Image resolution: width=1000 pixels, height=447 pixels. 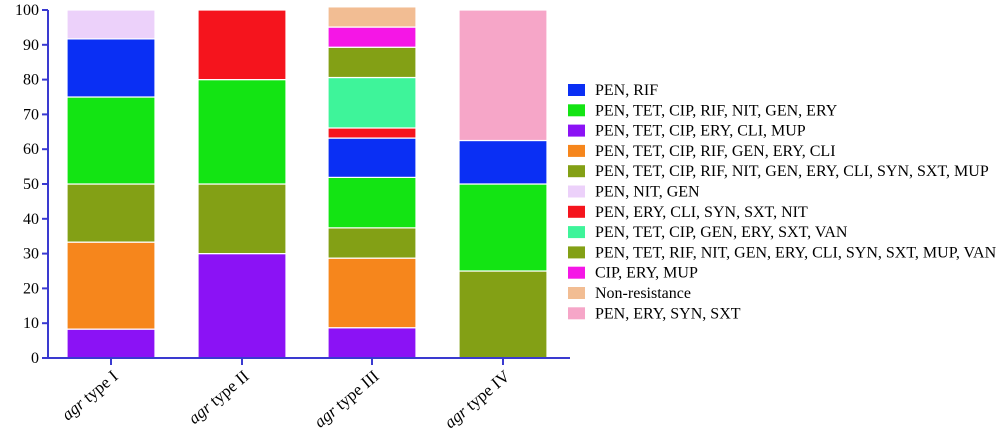 I want to click on y-tick-label: 90, so click(x=31, y=45).